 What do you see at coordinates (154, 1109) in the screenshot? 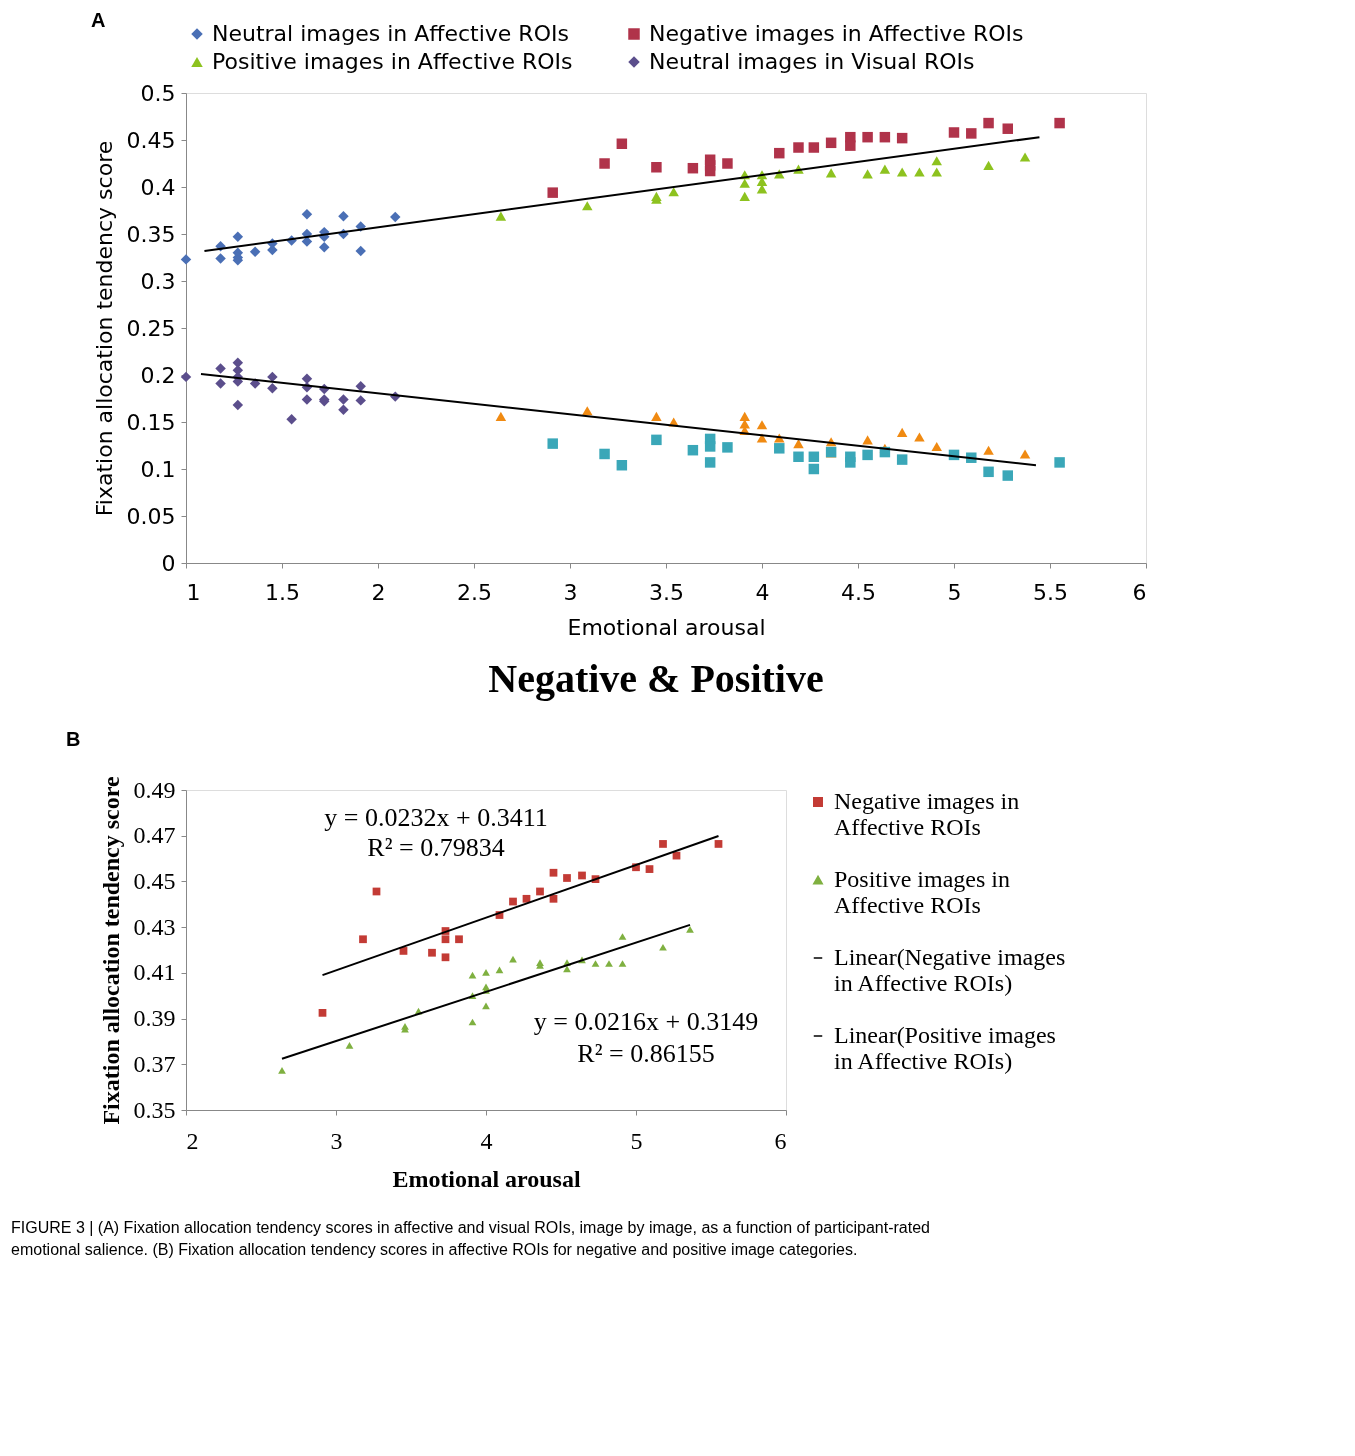
I see `y-tick-label: 0.35` at bounding box center [154, 1109].